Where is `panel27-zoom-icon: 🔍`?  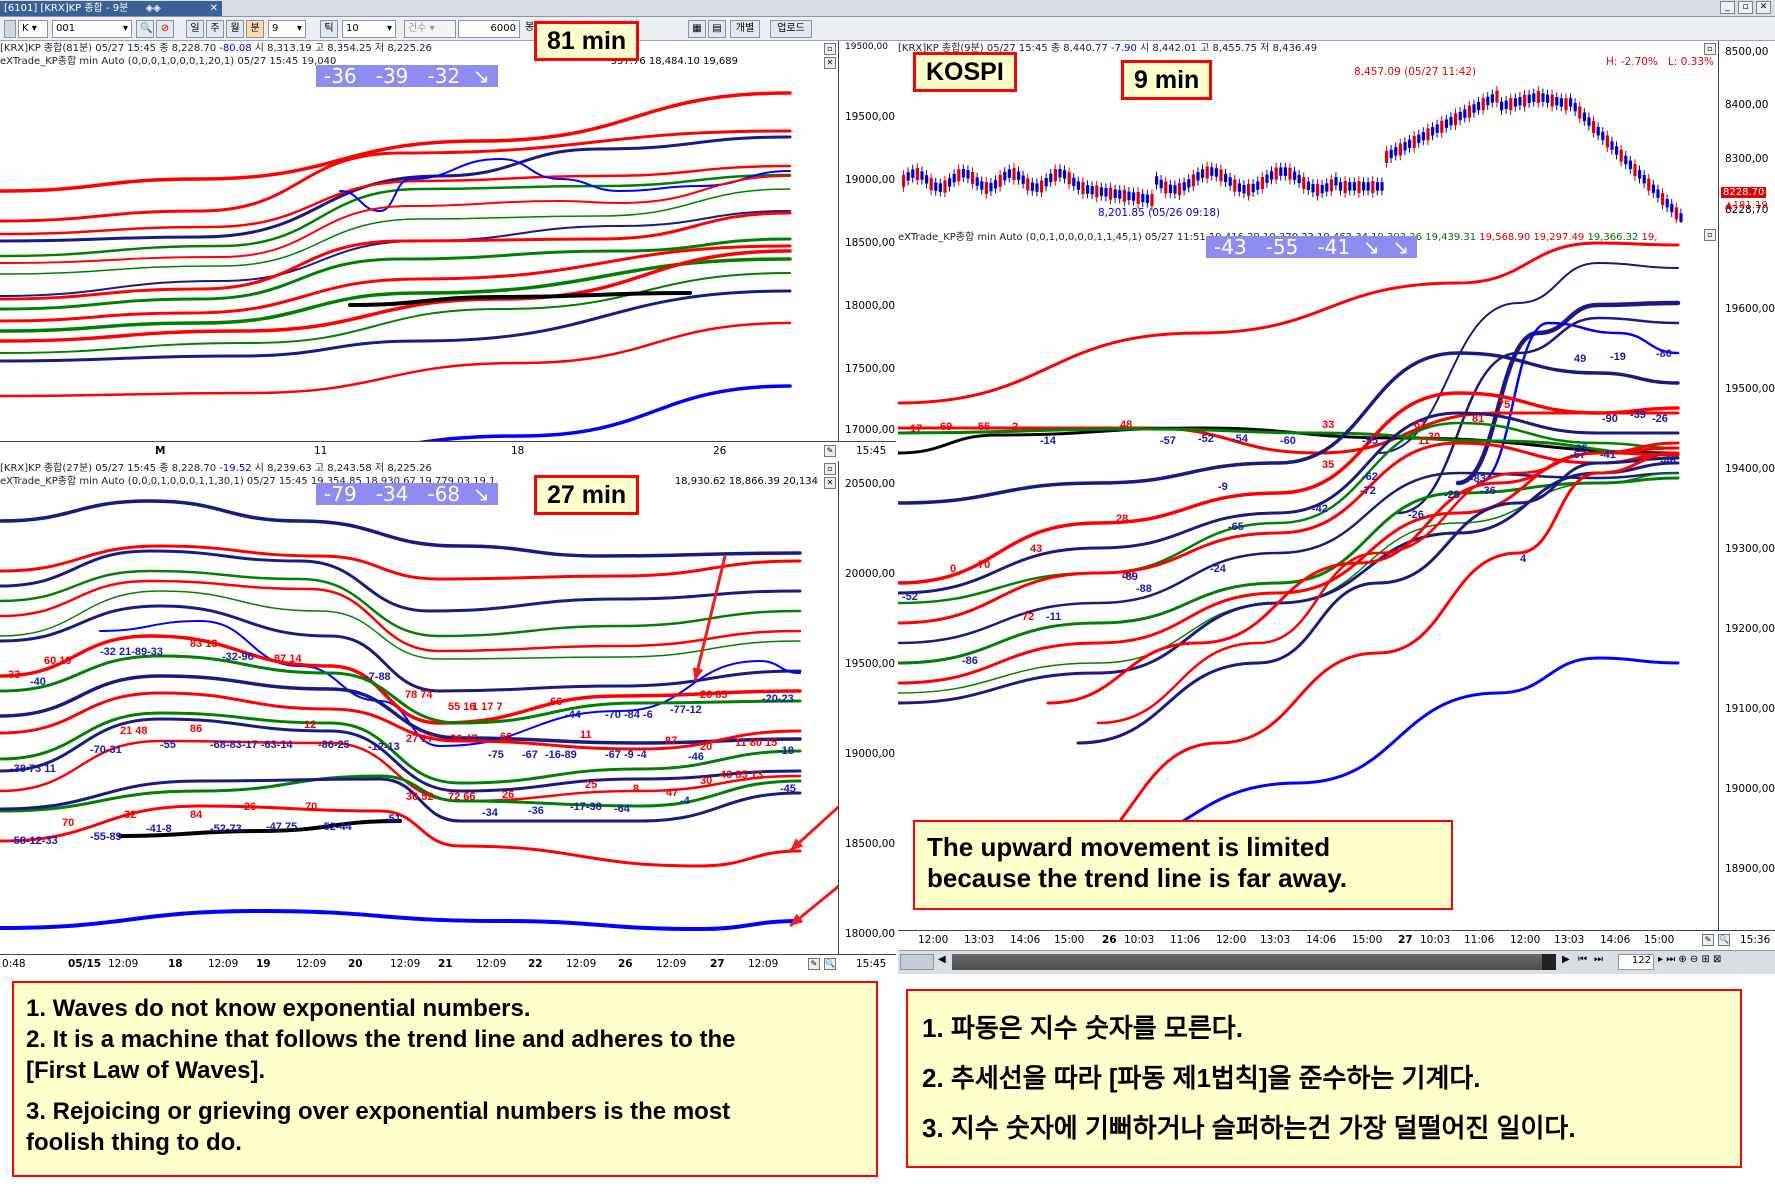 panel27-zoom-icon: 🔍 is located at coordinates (830, 964).